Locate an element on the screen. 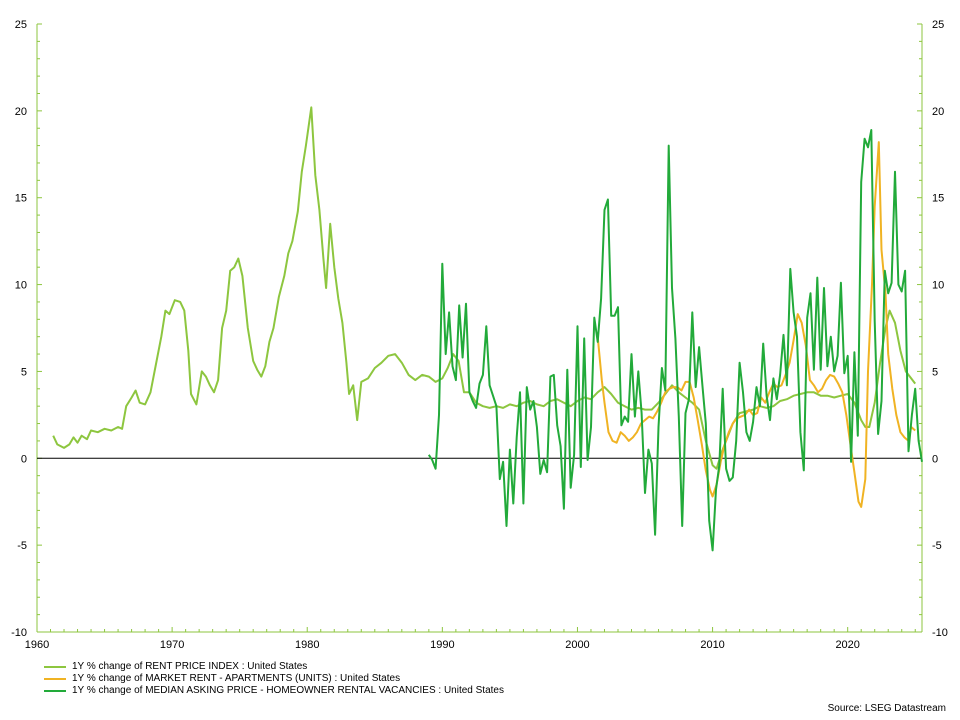  y-tick-label-right: 20 is located at coordinates (938, 112).